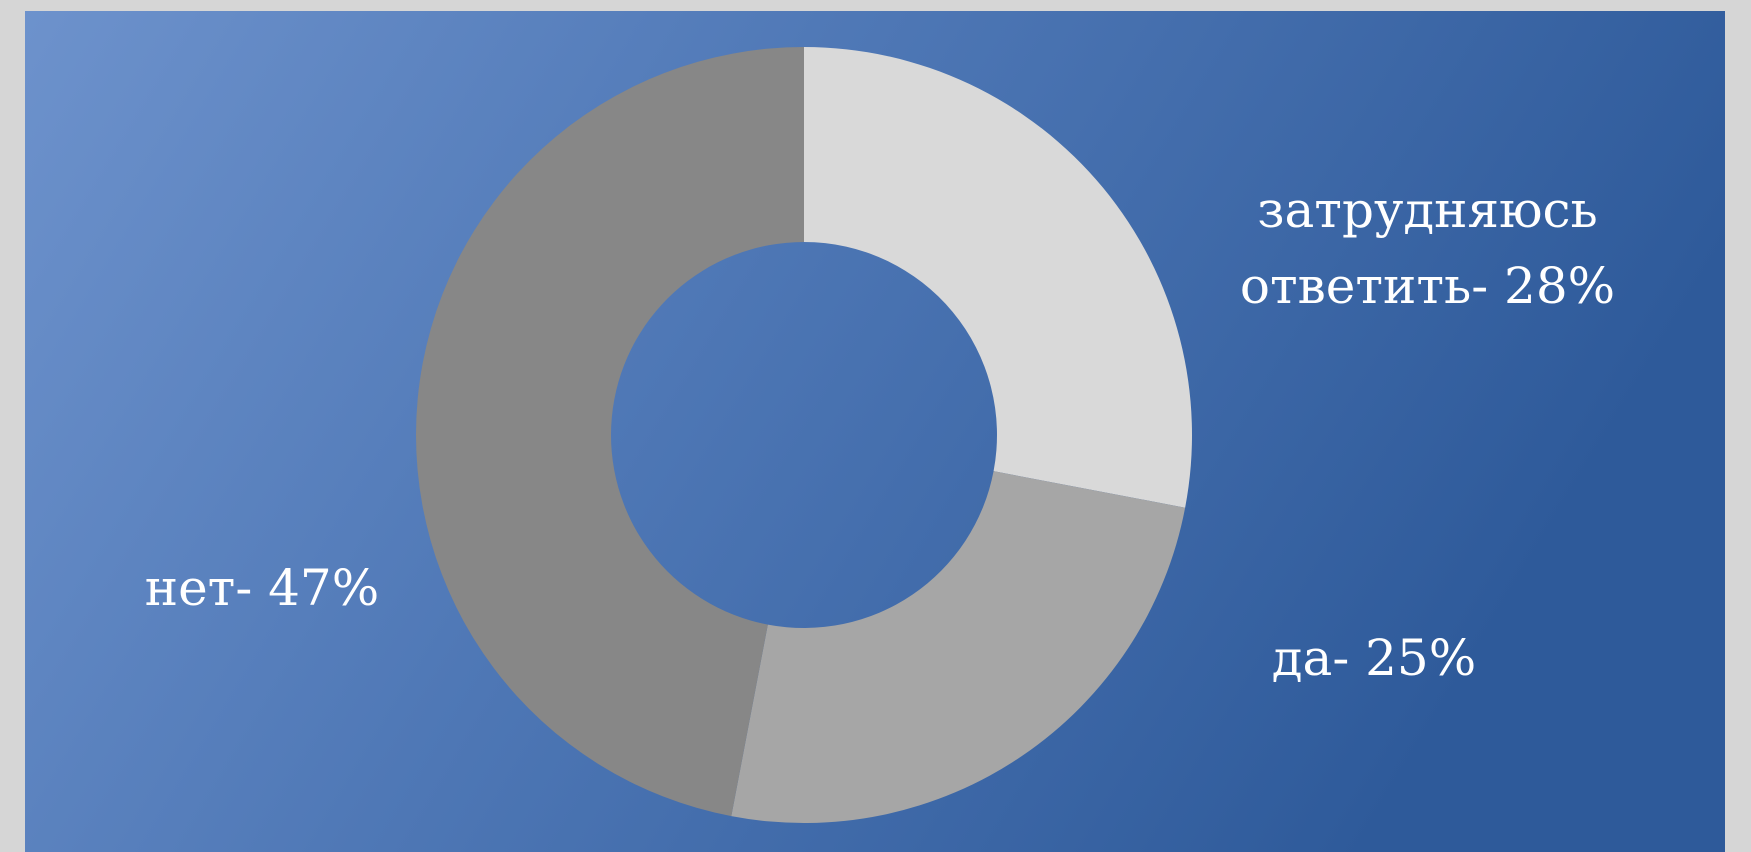 Image resolution: width=1751 pixels, height=852 pixels. What do you see at coordinates (262, 588) in the screenshot?
I see `slice-label: нет- 47%` at bounding box center [262, 588].